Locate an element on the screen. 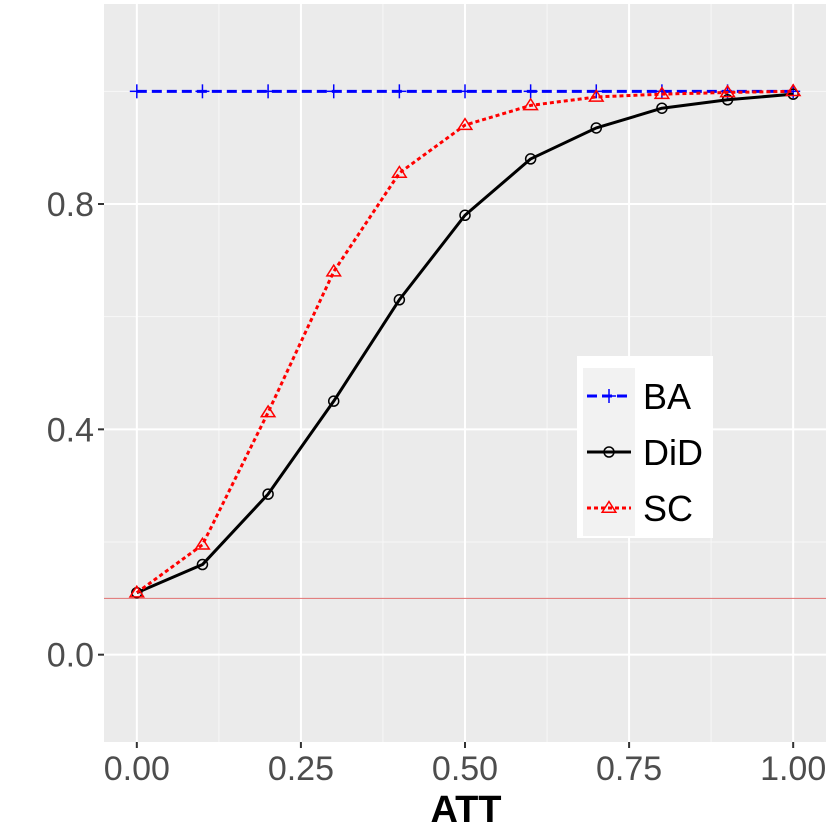 Image resolution: width=830 pixels, height=830 pixels. x-tick-label: 0.75 is located at coordinates (629, 769).